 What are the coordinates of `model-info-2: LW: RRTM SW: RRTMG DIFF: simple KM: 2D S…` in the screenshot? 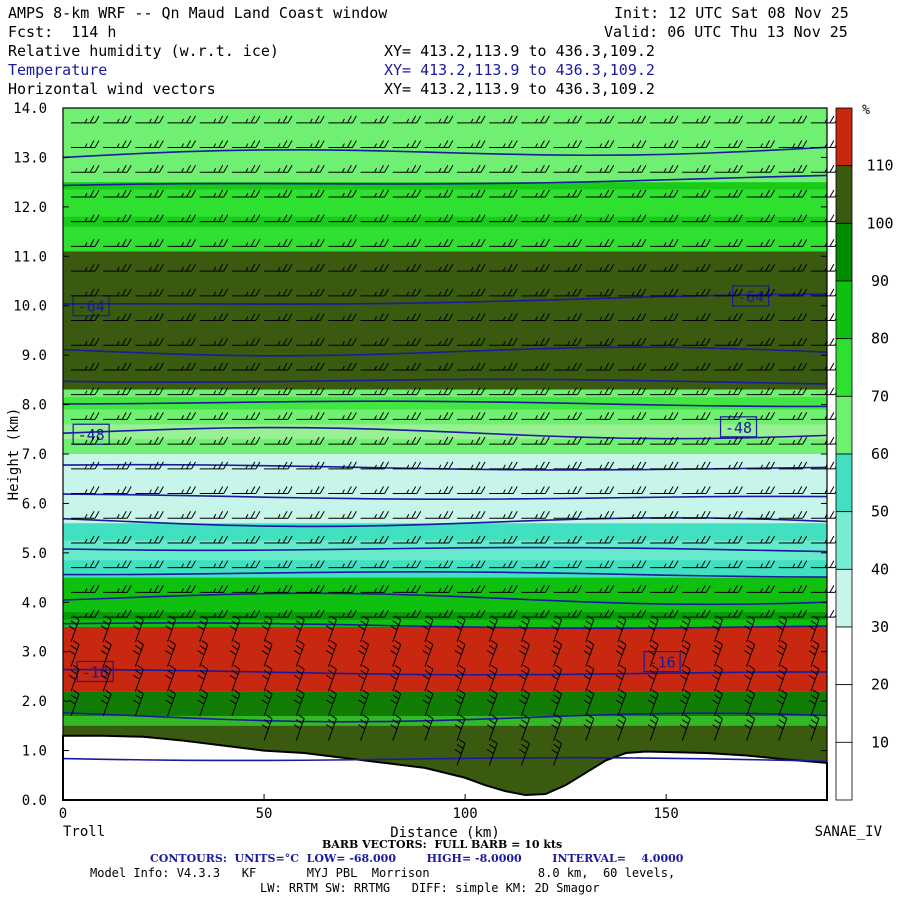 It's located at (430, 888).